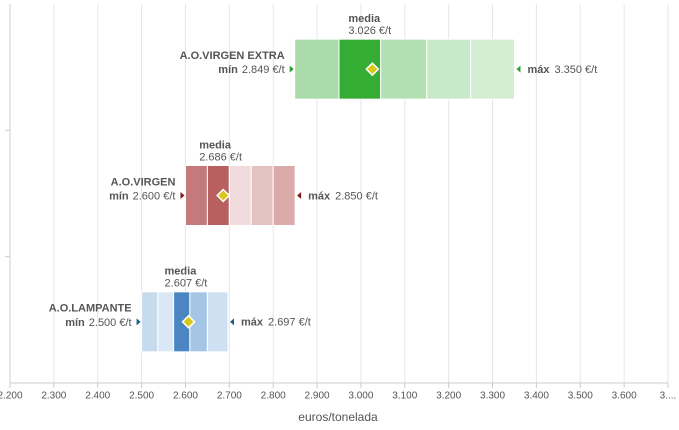 This screenshot has width=679, height=430. Describe the element at coordinates (580, 396) in the screenshot. I see `x-tick-label: 3.500` at that location.